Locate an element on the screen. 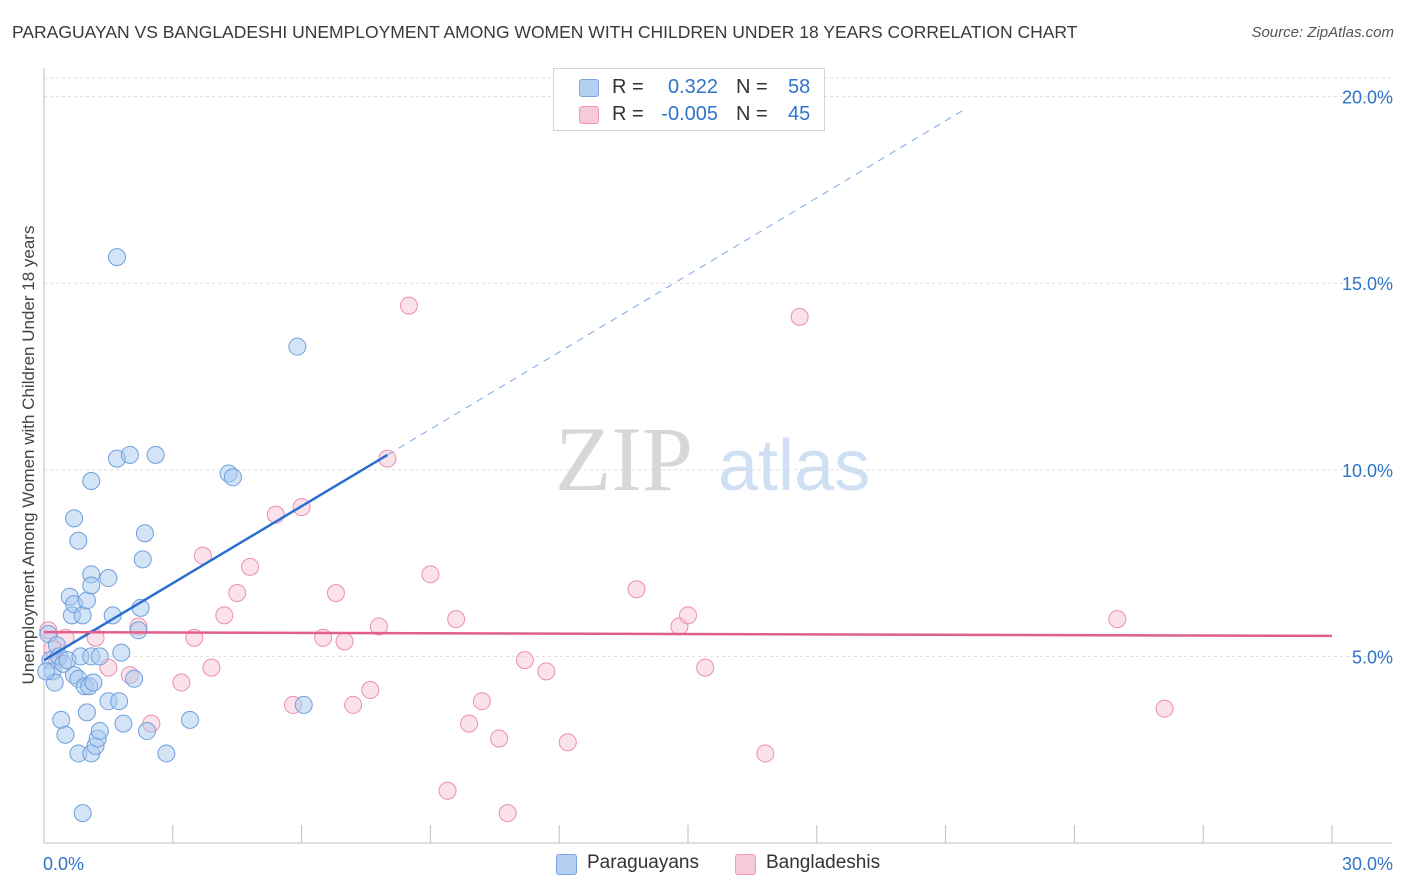 The width and height of the screenshot is (1406, 892). legend-n-value: 58 is located at coordinates (799, 87).